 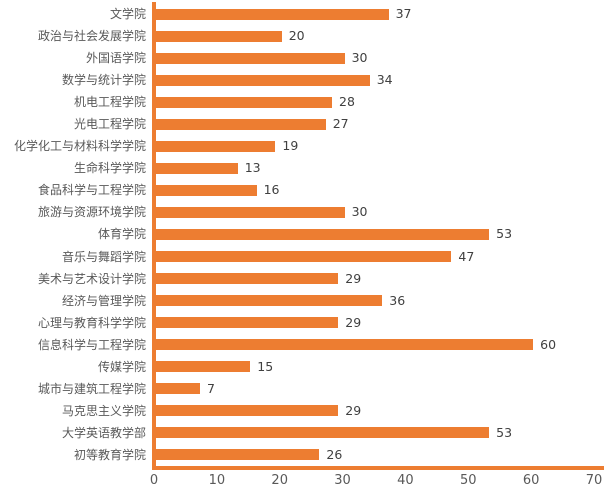 What do you see at coordinates (115, 58) in the screenshot?
I see `category-label: 外国语学院` at bounding box center [115, 58].